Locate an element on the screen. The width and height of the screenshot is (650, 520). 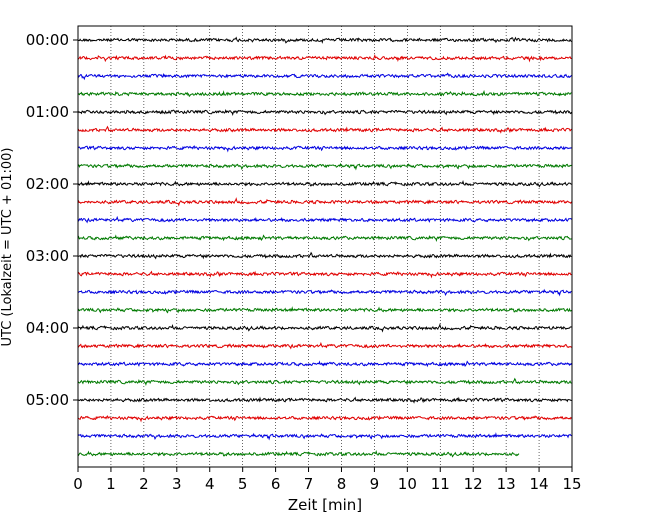
x-tick-label-3: 3 is located at coordinates (177, 484).